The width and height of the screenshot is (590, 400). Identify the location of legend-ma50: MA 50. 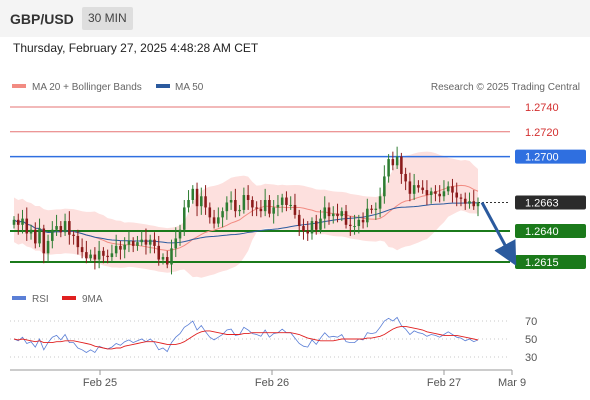
(189, 87).